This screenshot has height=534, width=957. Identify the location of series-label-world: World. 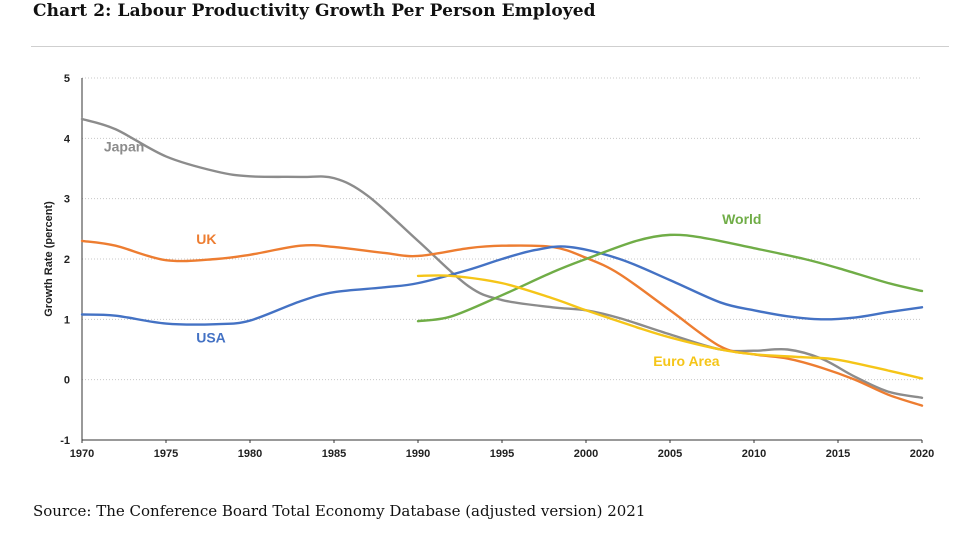
(741, 219).